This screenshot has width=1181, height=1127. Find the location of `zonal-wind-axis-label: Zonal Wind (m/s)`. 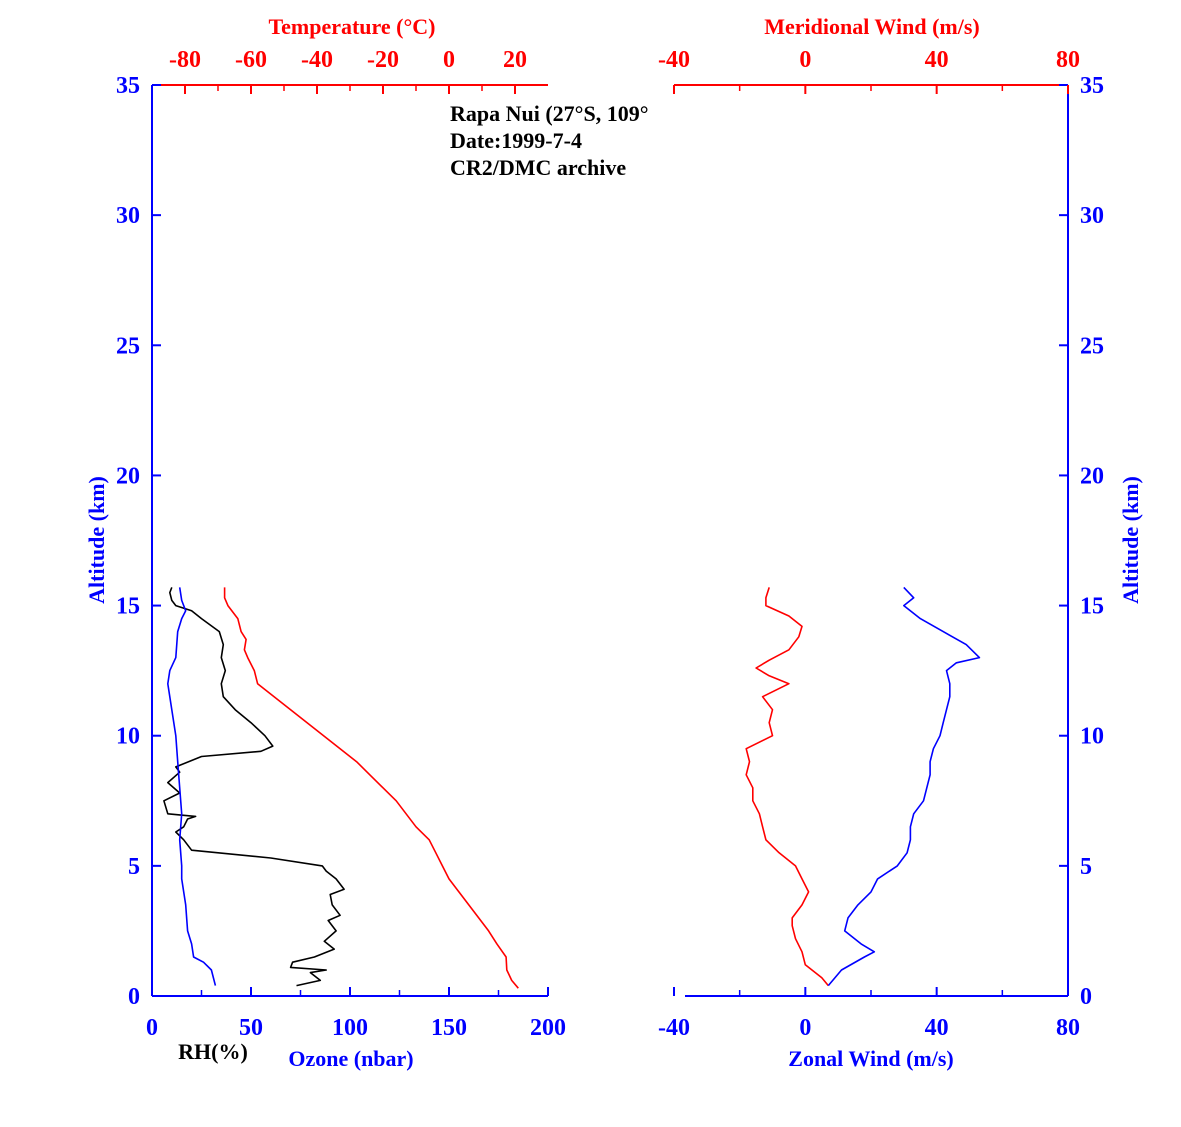

zonal-wind-axis-label: Zonal Wind (m/s) is located at coordinates (870, 1058).